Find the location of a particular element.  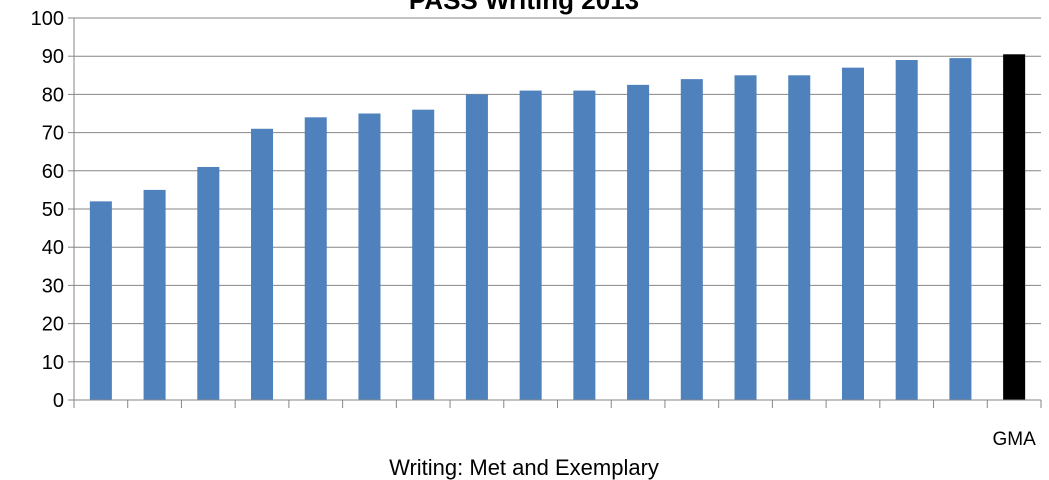

y-tick-label: 0 is located at coordinates (58, 401).